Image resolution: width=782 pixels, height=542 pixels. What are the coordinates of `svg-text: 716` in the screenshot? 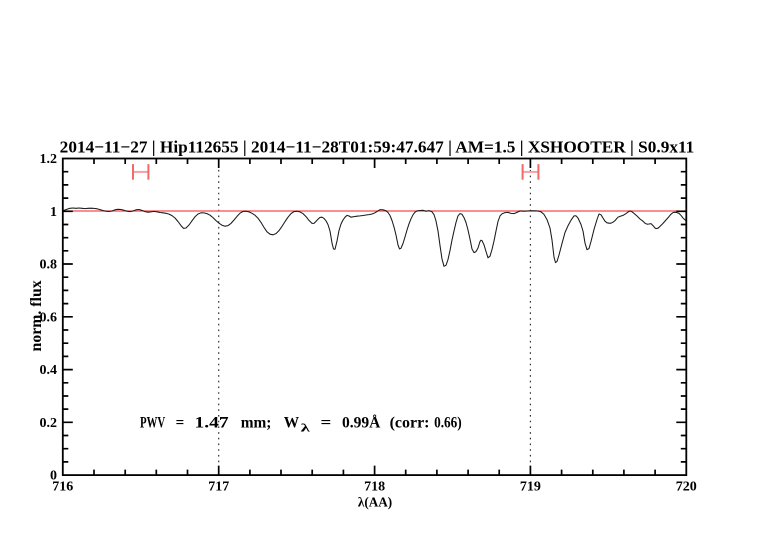 It's located at (62, 487).